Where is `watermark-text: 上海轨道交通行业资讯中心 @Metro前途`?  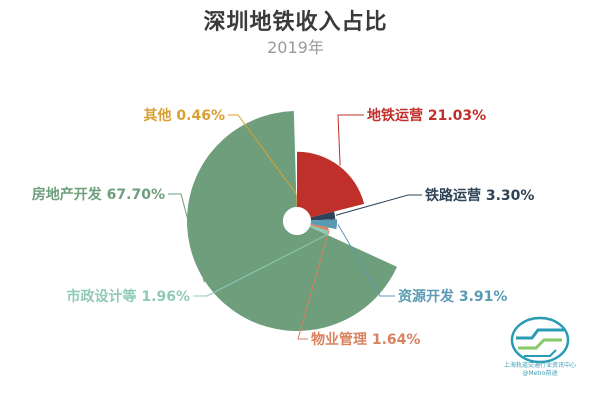 watermark-text: 上海轨道交通行业资讯中心 @Metro前途 is located at coordinates (540, 370).